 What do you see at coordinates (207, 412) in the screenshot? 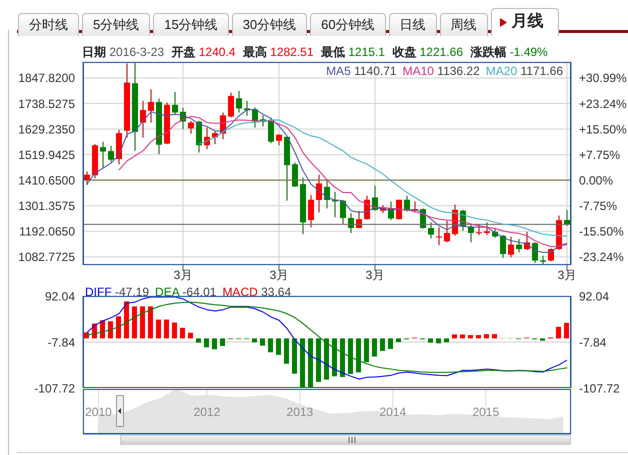
I see `x-tick-label: 2012` at bounding box center [207, 412].